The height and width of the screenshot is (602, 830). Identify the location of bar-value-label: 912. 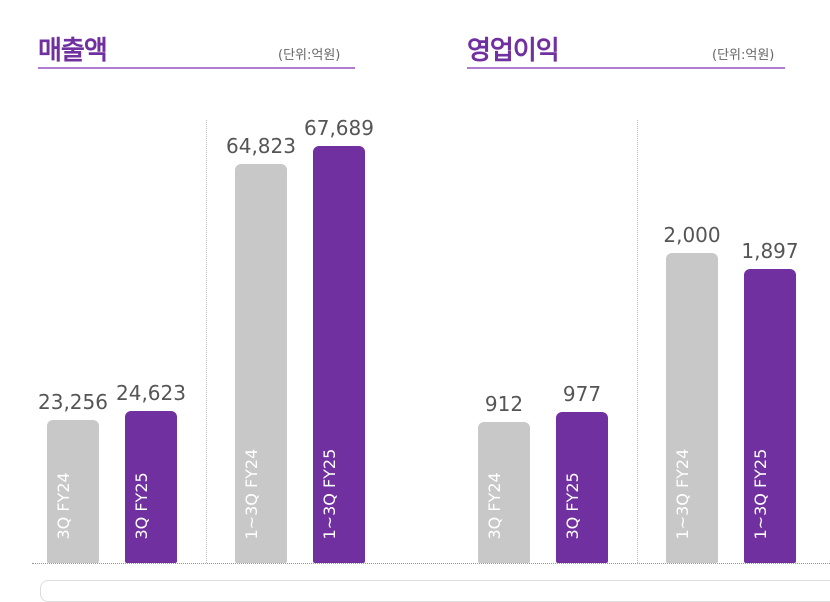
(504, 403).